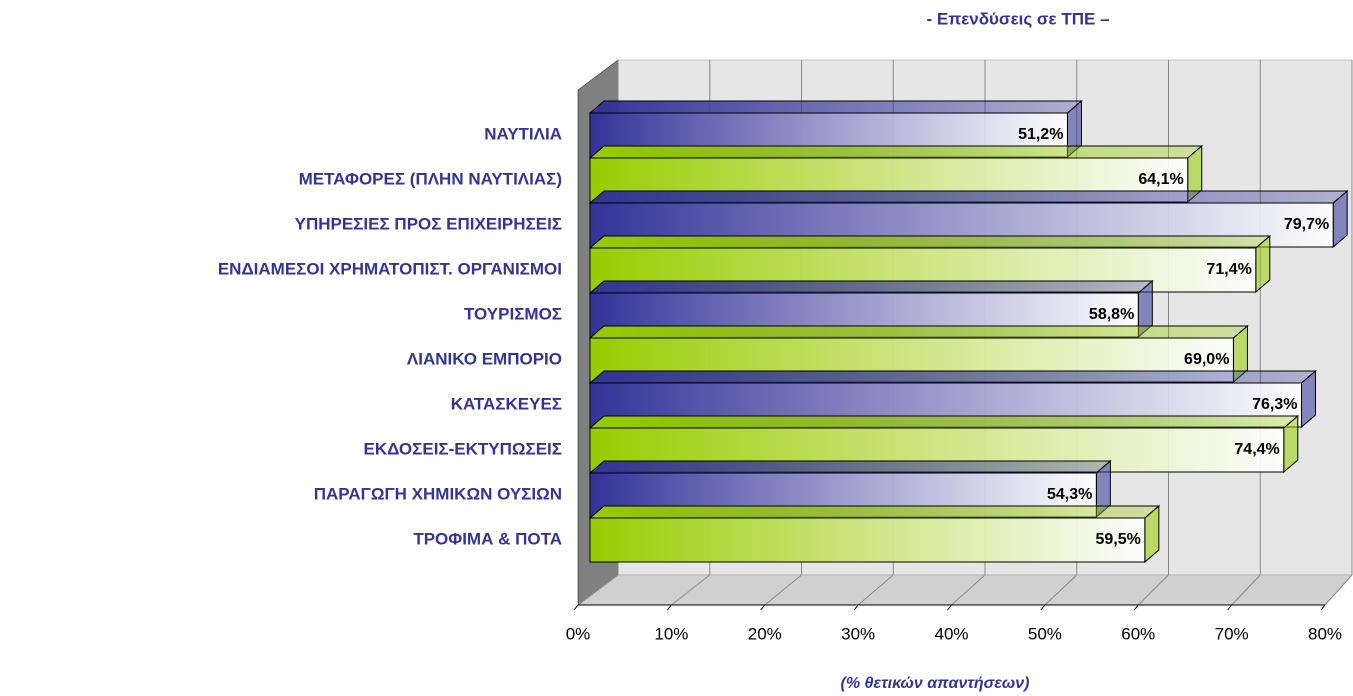 This screenshot has height=696, width=1353. I want to click on value-label: 69,0%, so click(1206, 359).